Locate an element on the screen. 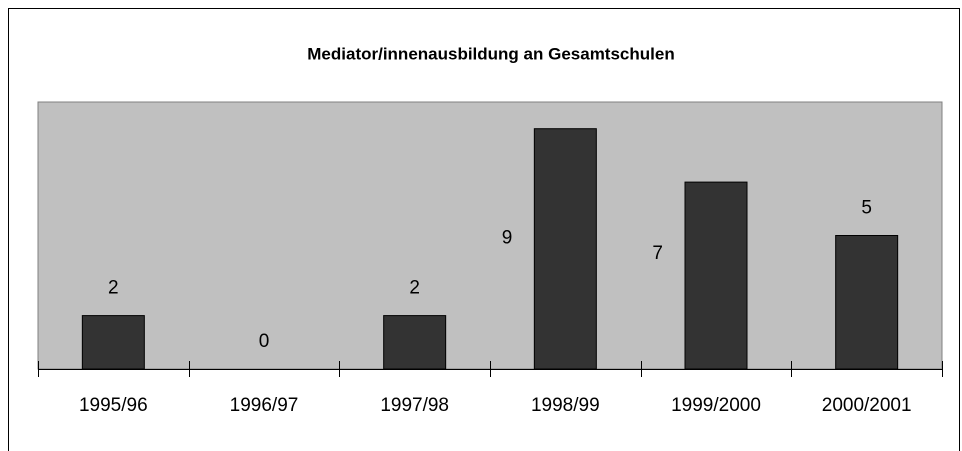  data-label: 9 is located at coordinates (507, 238).